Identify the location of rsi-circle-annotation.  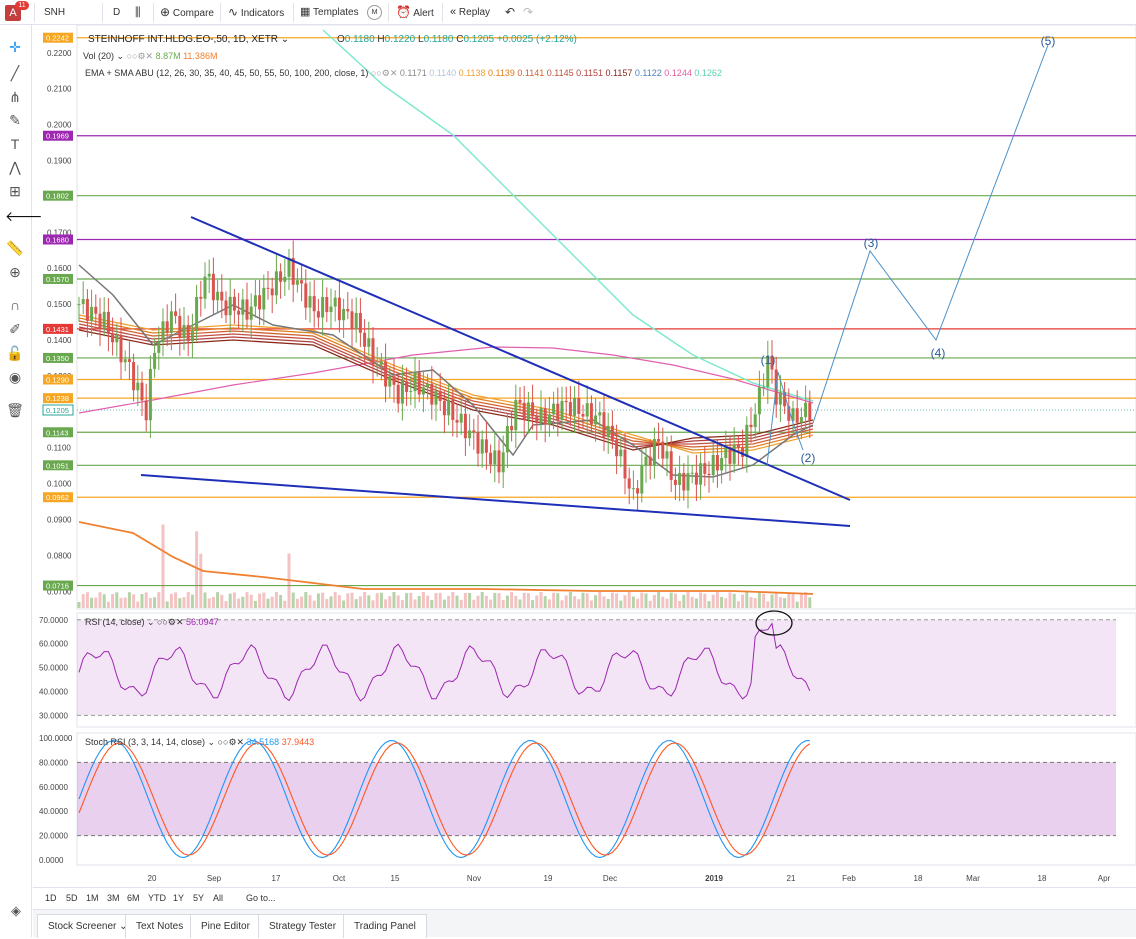
(774, 623).